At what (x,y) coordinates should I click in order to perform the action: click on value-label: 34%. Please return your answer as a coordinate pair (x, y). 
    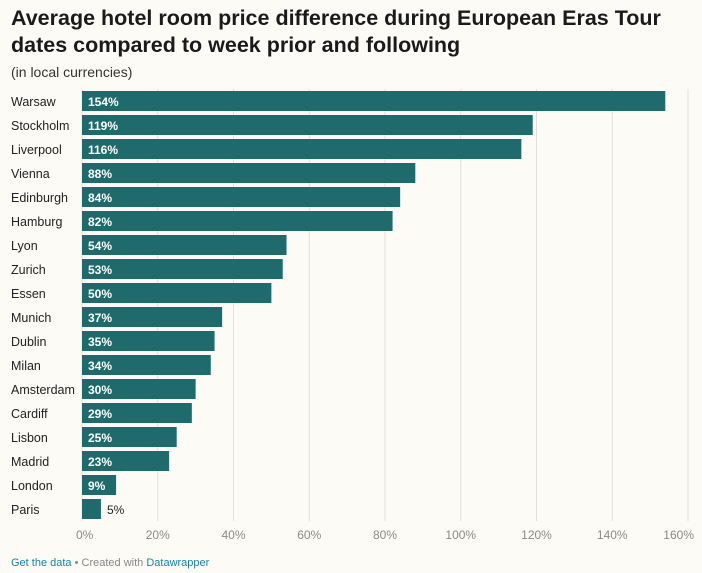
    Looking at the image, I should click on (100, 366).